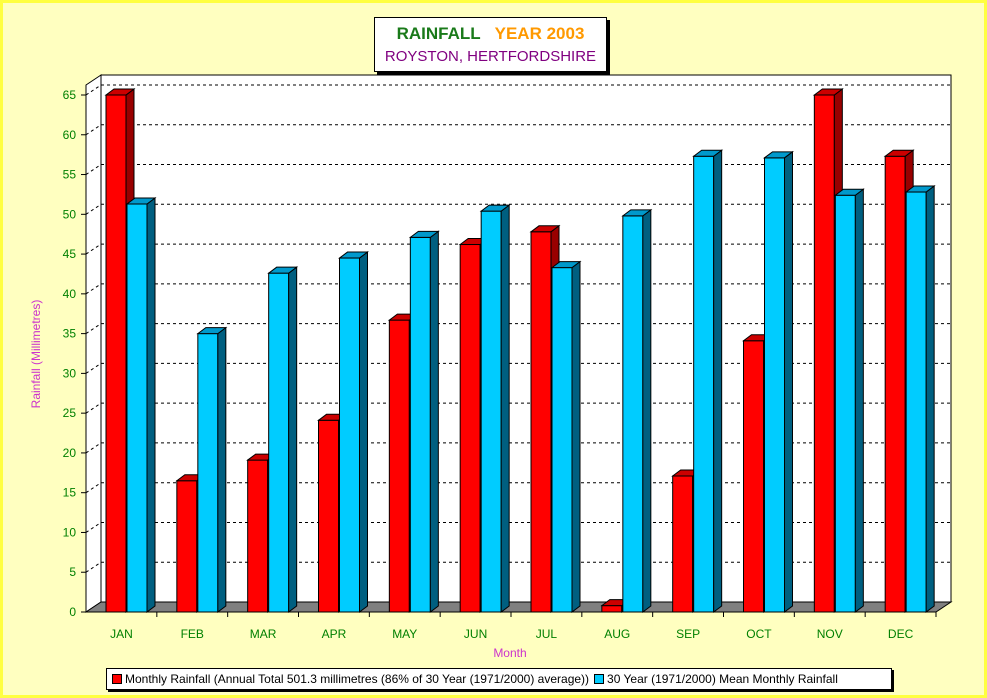 The width and height of the screenshot is (987, 698). Describe the element at coordinates (72, 612) in the screenshot. I see `y-tick-label: 0` at that location.